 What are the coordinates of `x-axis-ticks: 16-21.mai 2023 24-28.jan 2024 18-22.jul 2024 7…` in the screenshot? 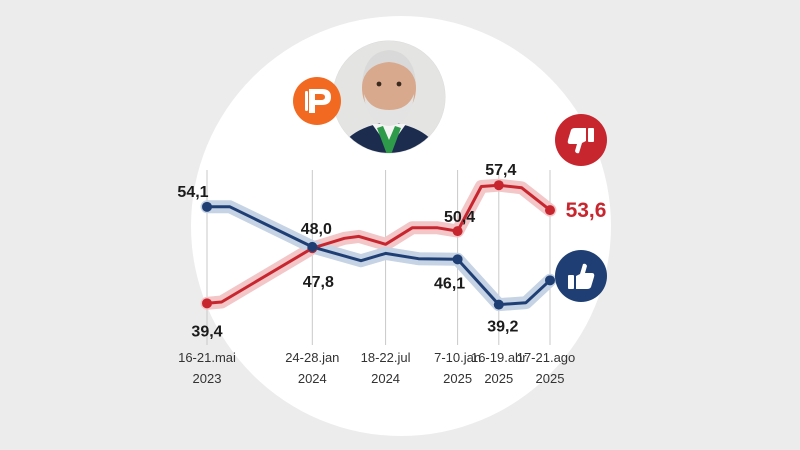 It's located at (376, 368).